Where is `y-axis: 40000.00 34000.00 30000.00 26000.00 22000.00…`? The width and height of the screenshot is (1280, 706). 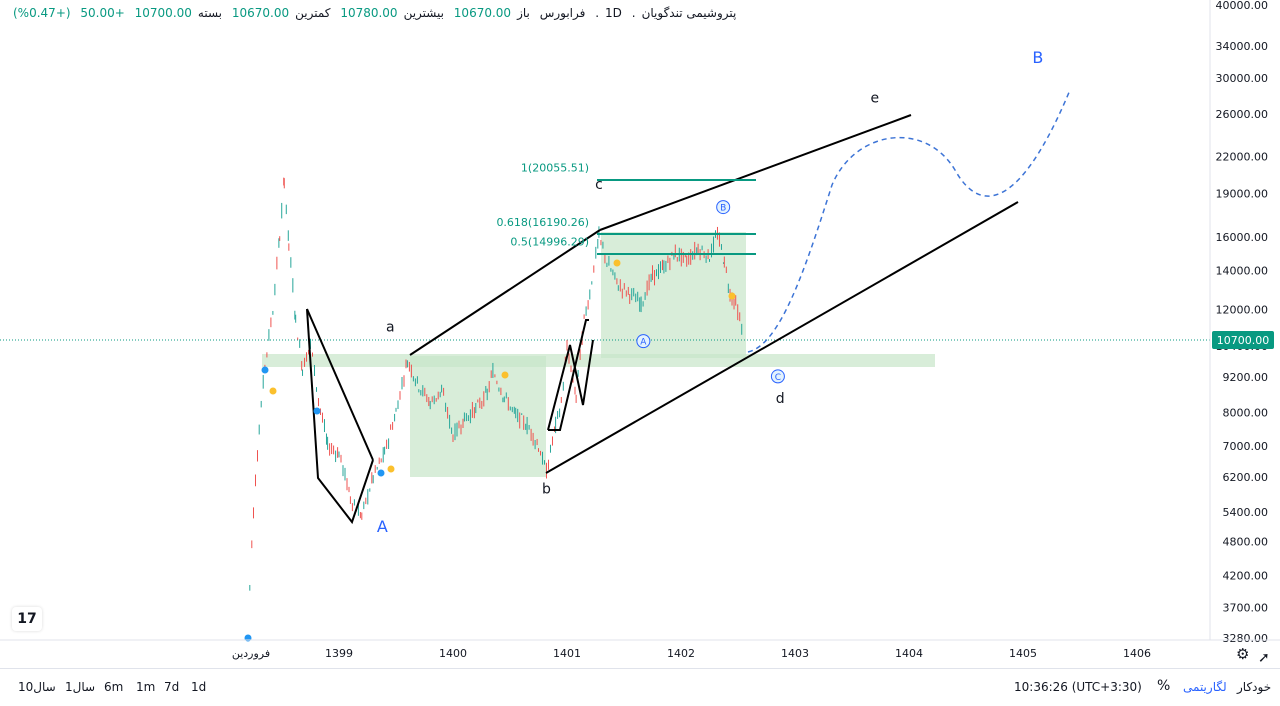 y-axis: 40000.00 34000.00 30000.00 26000.00 22000.00… is located at coordinates (1239, 322).